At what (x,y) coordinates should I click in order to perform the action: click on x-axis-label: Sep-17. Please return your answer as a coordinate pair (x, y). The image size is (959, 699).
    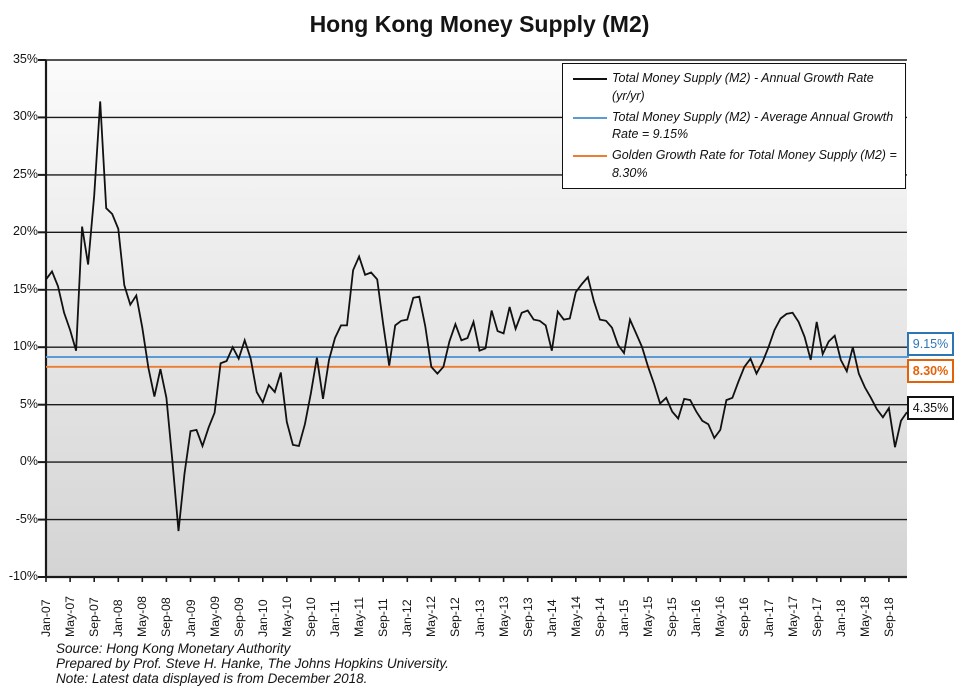
    Looking at the image, I should click on (816, 617).